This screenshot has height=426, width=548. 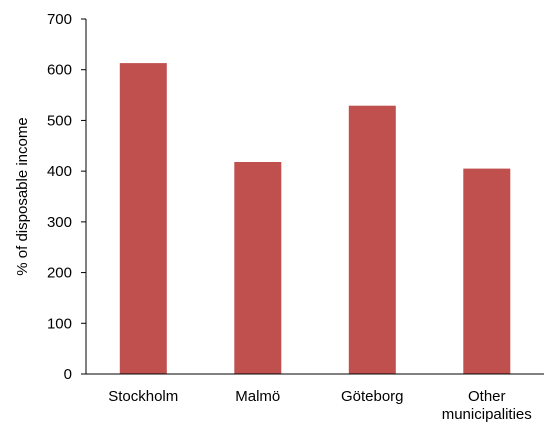 I want to click on y-tick-label-3: 300, so click(x=59, y=222).